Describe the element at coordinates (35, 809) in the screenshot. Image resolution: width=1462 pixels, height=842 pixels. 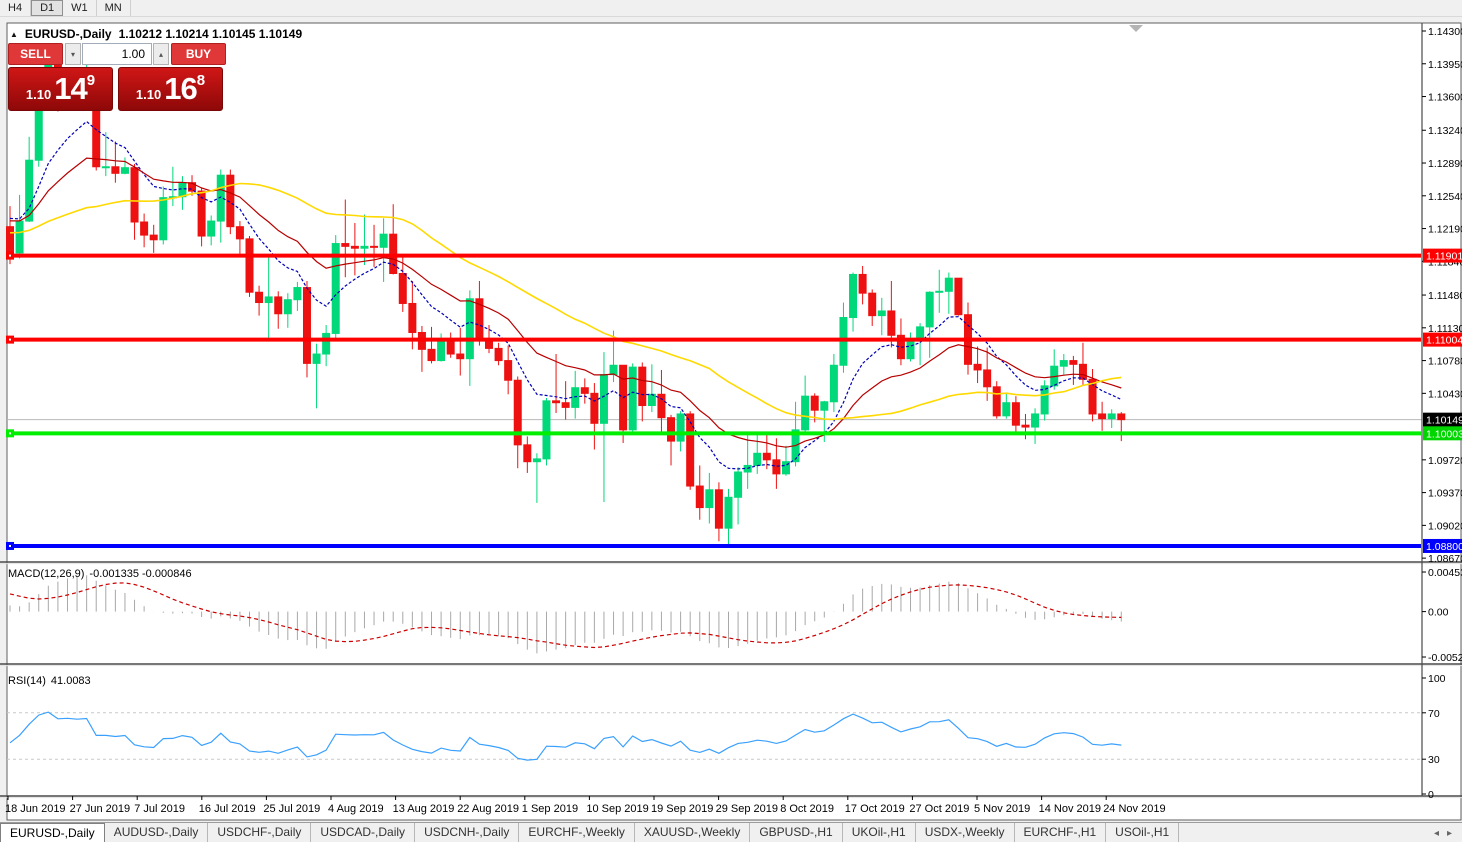
I see `svg-text: 18 Jun 2019` at that location.